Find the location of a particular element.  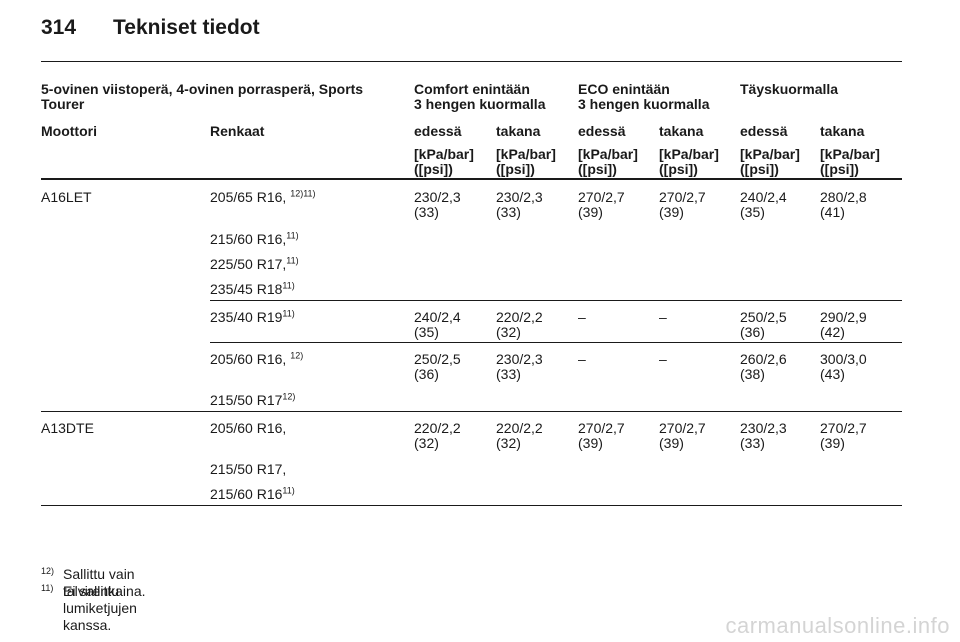

tyre-size: 235/40 R19 is located at coordinates (246, 317).